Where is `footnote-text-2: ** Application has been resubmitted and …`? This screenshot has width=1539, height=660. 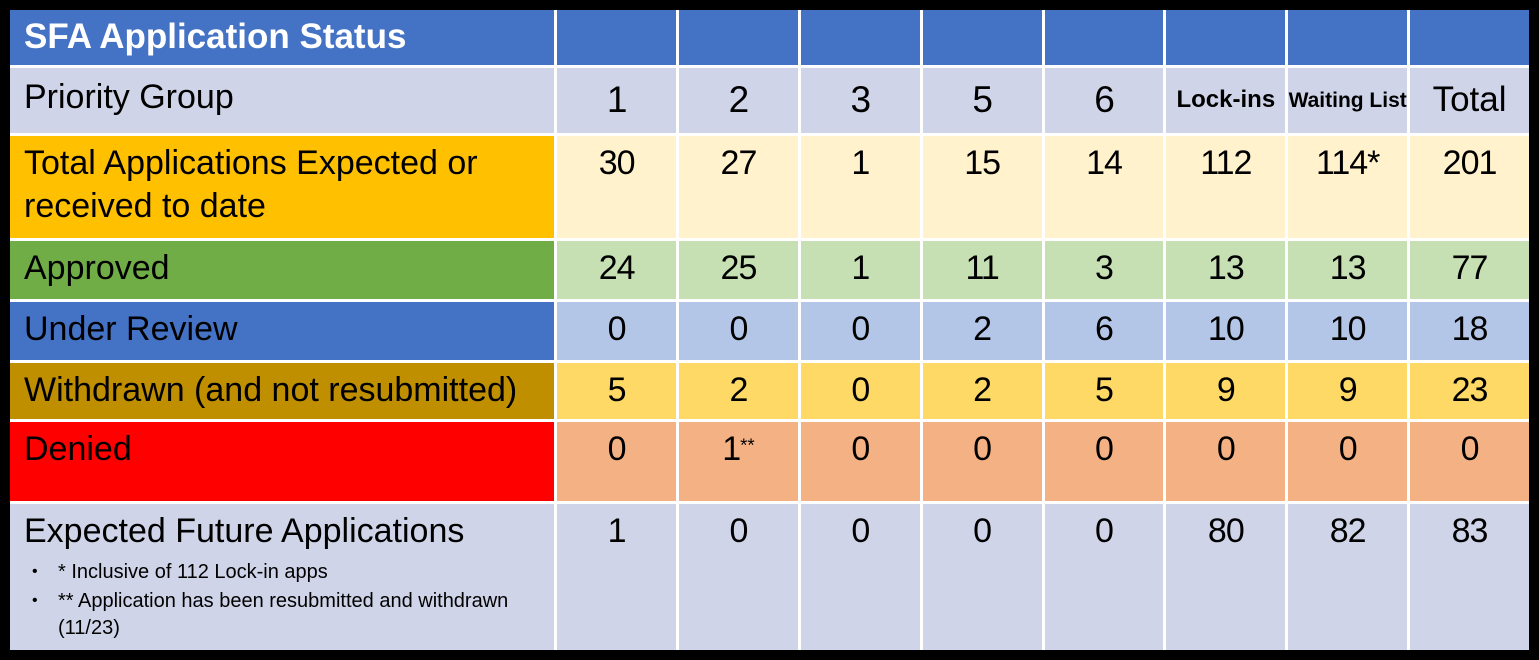 footnote-text-2: ** Application has been resubmitted and … is located at coordinates (283, 615).